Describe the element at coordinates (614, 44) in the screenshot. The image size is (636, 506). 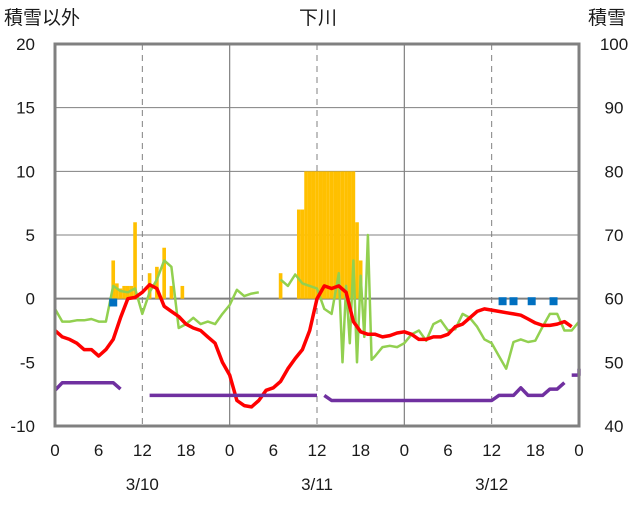
I see `right-ytick-label: 100` at that location.